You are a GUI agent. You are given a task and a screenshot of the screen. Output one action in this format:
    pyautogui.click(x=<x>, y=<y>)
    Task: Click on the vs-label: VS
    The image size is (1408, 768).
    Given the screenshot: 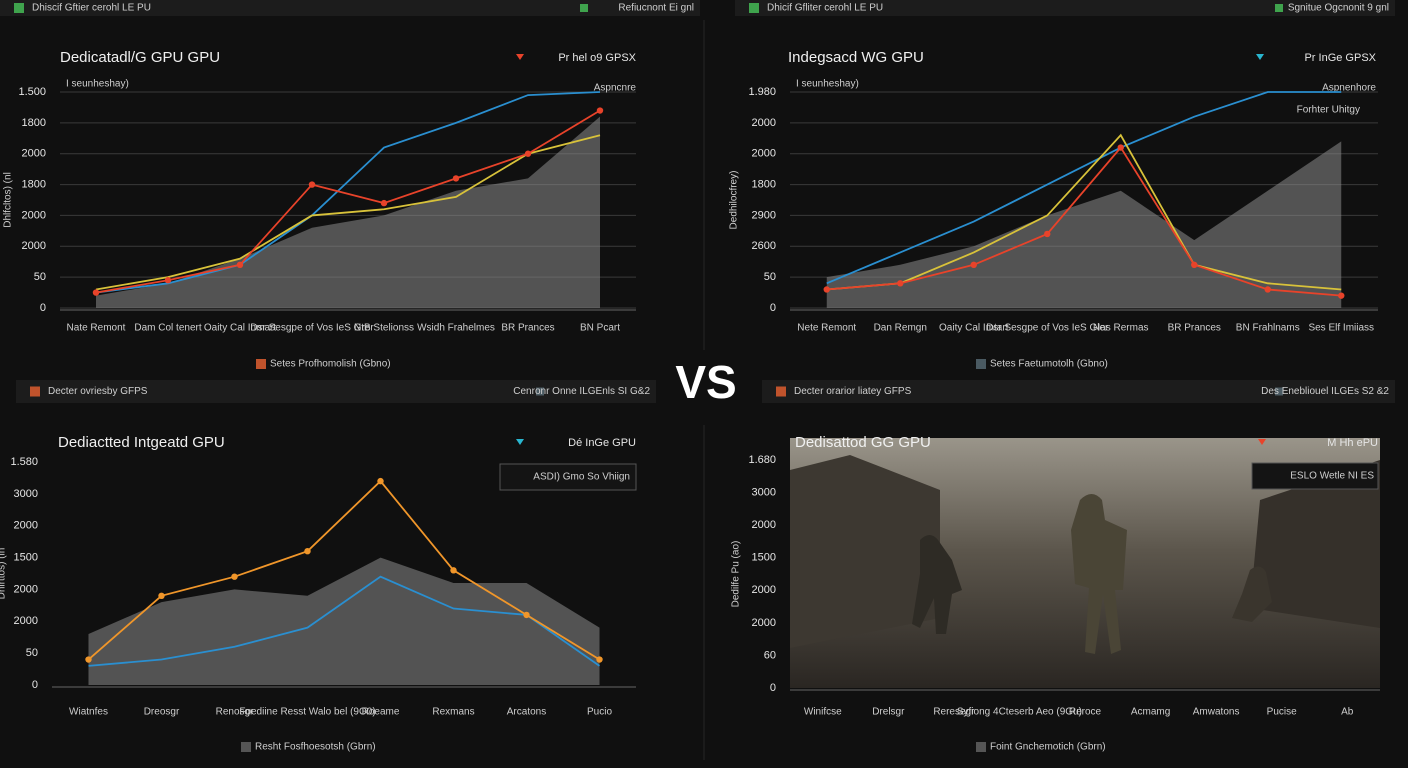 What is the action you would take?
    pyautogui.click(x=705, y=382)
    